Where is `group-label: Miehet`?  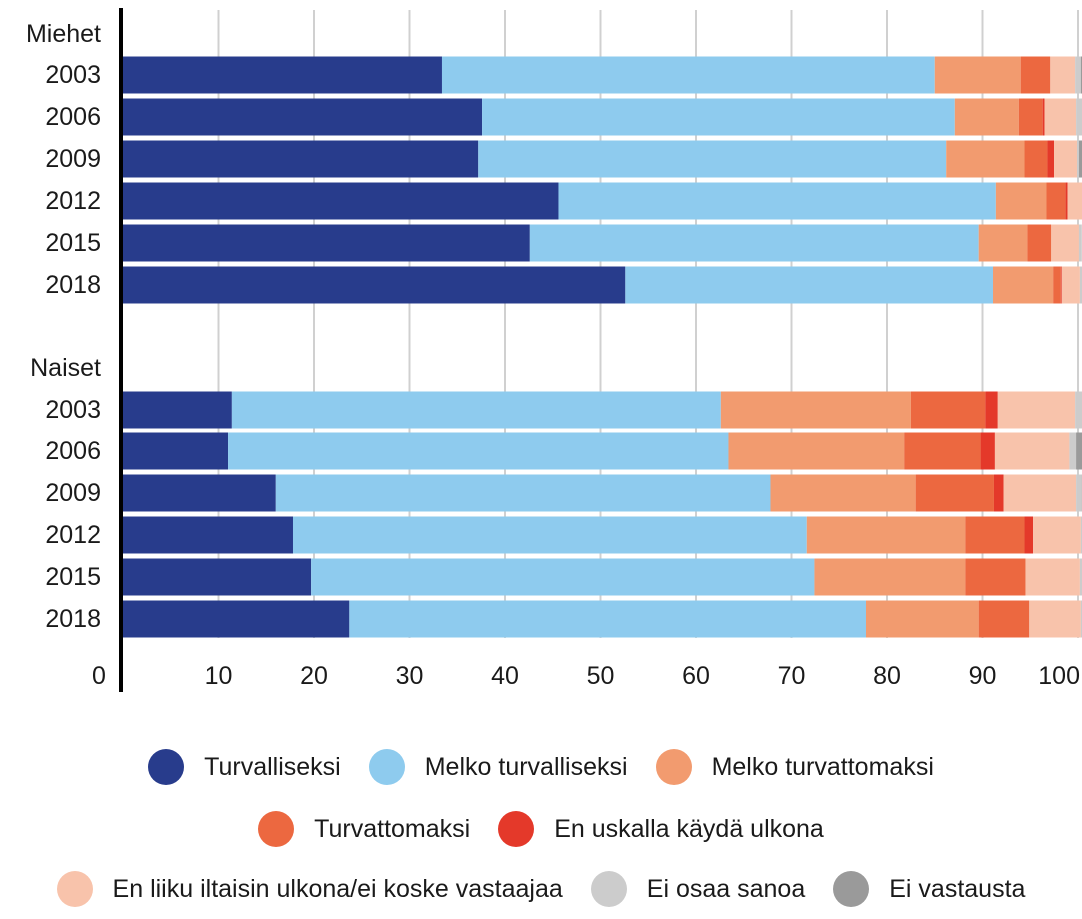 group-label: Miehet is located at coordinates (63, 34).